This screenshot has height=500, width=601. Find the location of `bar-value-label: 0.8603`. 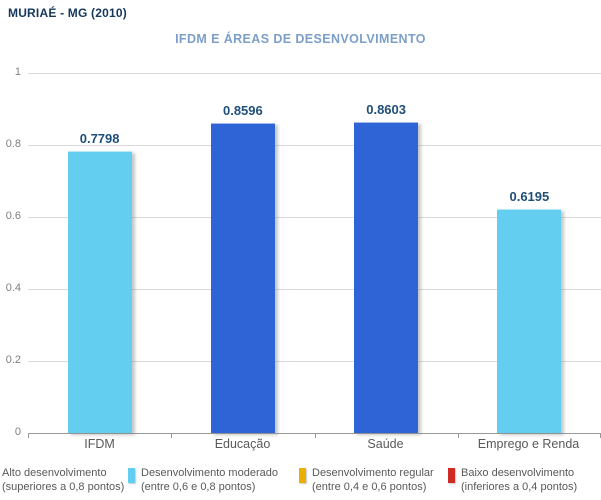

bar-value-label: 0.8603 is located at coordinates (386, 110).